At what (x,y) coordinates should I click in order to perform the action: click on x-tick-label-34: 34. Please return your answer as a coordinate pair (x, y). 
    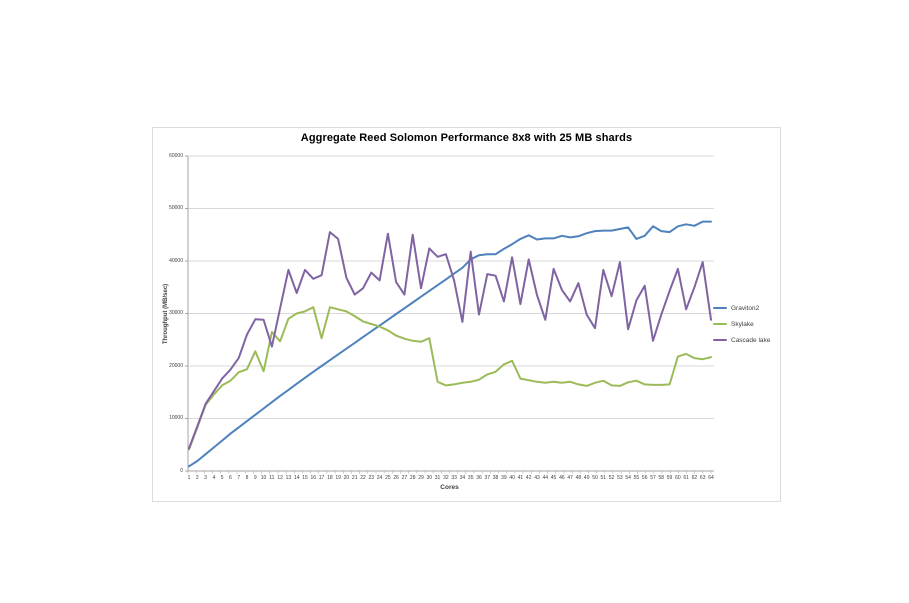
    Looking at the image, I should click on (462, 478).